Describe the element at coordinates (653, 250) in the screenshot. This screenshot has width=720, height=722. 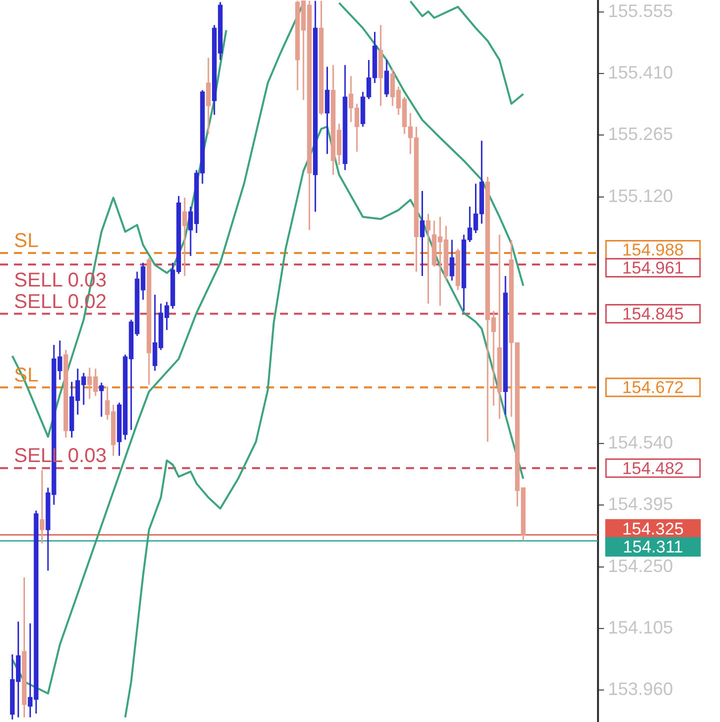
I see `text: 154.988` at that location.